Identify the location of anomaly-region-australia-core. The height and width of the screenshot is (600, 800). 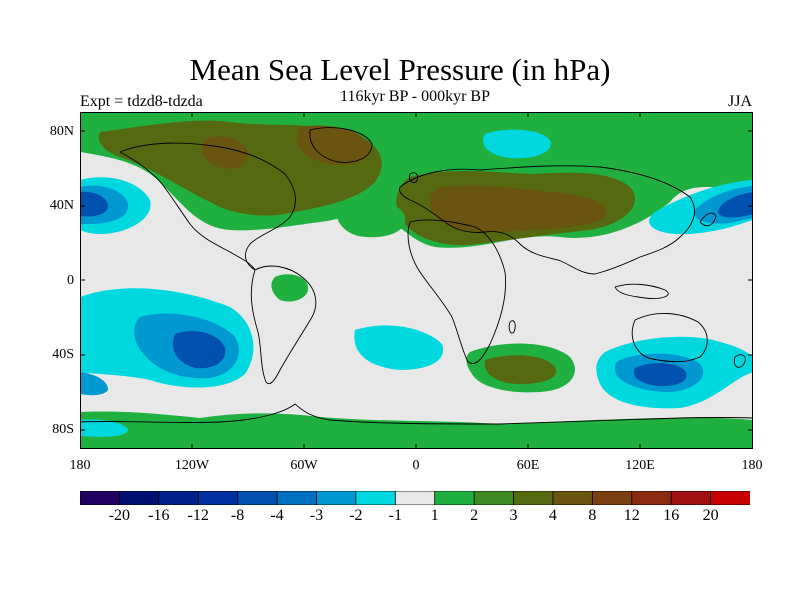
(660, 375).